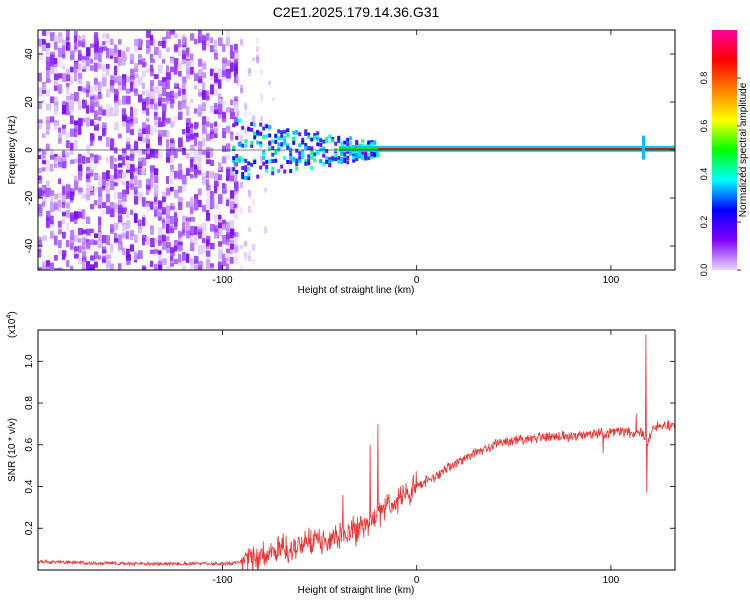 The image size is (750, 600). Describe the element at coordinates (417, 280) in the screenshot. I see `x-tick-label: 0` at that location.